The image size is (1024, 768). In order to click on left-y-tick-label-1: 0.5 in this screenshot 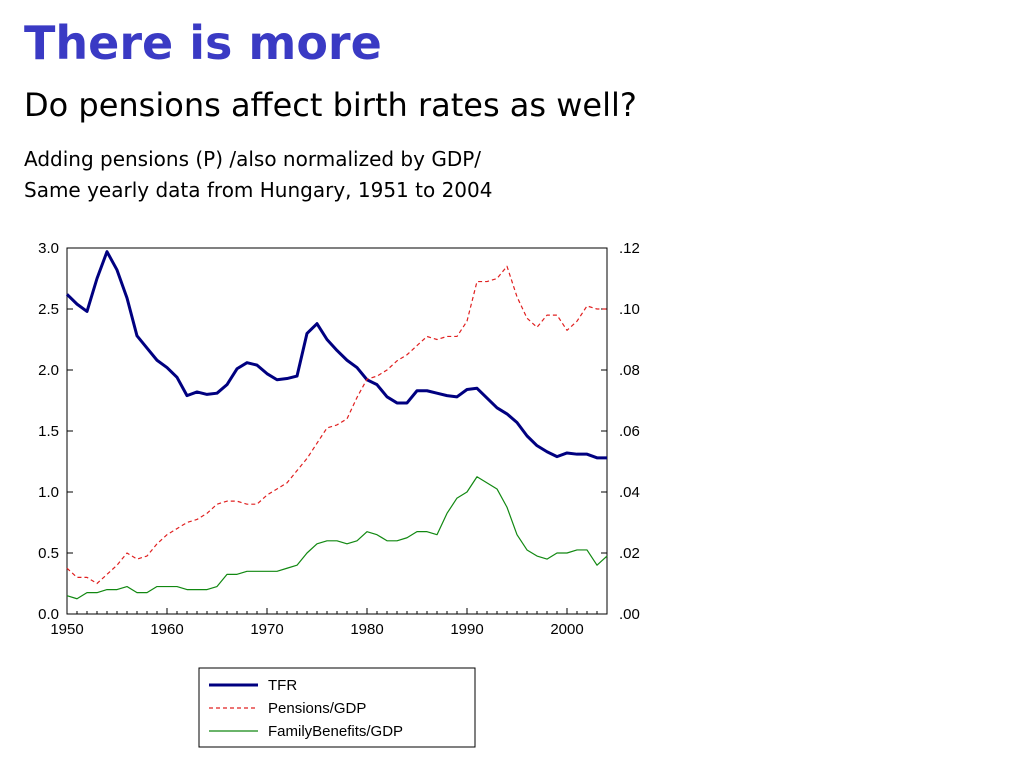, I will do `click(48, 553)`.